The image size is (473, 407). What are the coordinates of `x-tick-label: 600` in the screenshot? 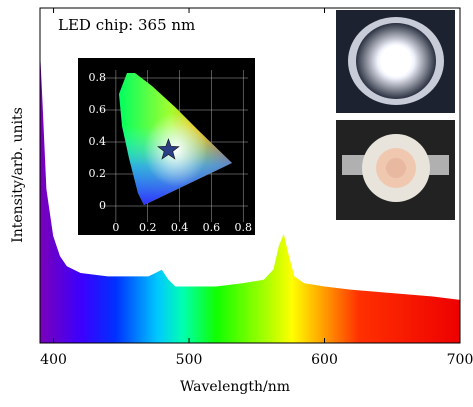 It's located at (324, 360).